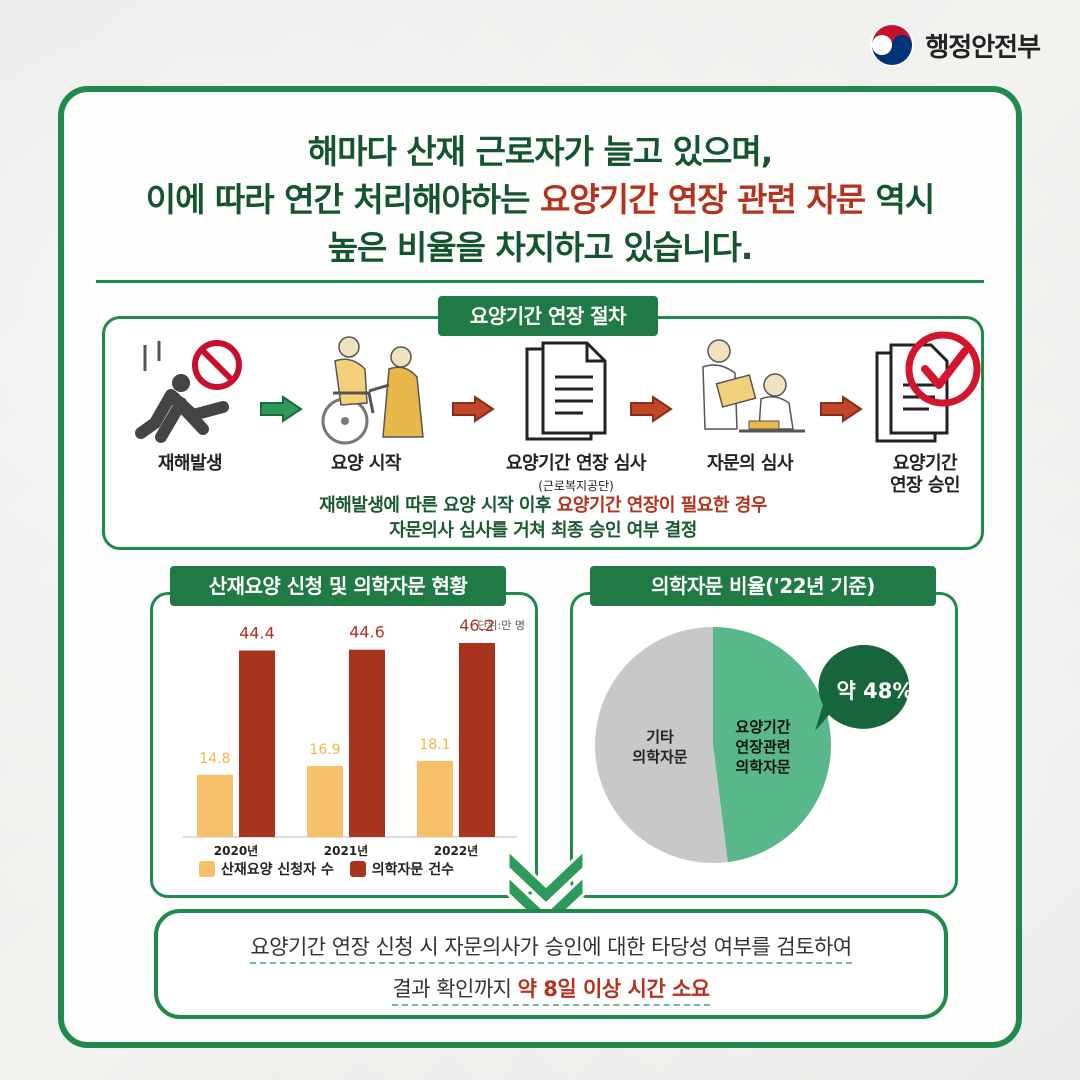  What do you see at coordinates (190, 463) in the screenshot?
I see `step-label-disaster: 재해발생` at bounding box center [190, 463].